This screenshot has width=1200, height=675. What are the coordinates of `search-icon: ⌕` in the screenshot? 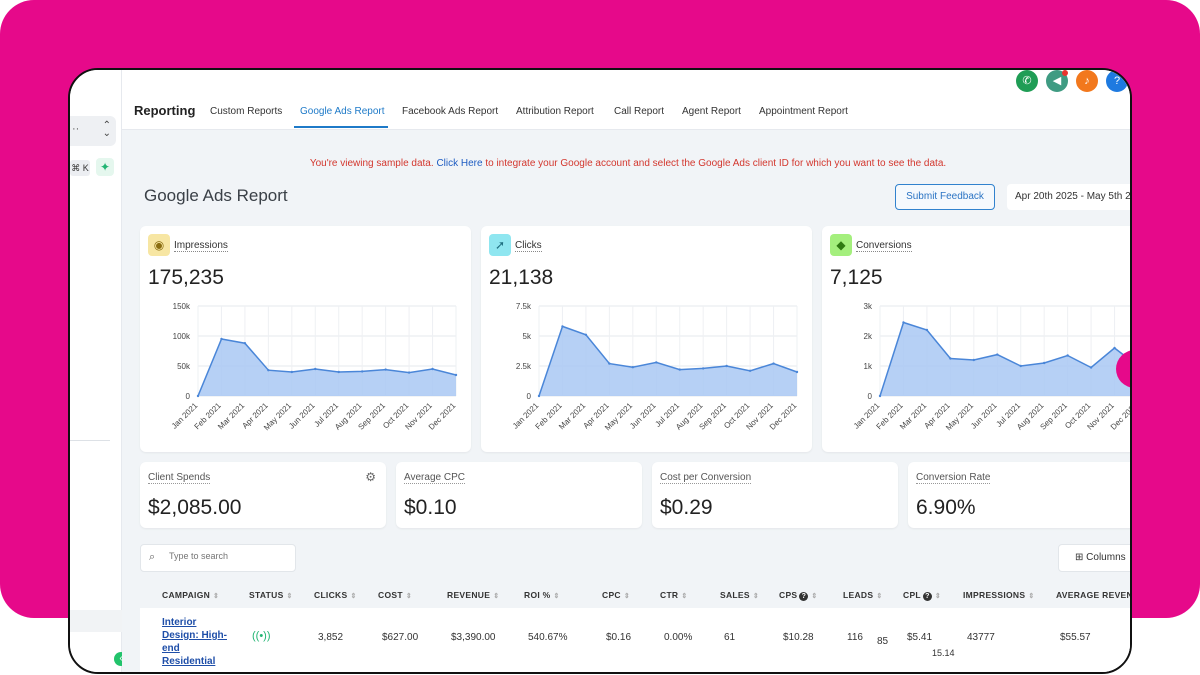 It's located at (152, 557).